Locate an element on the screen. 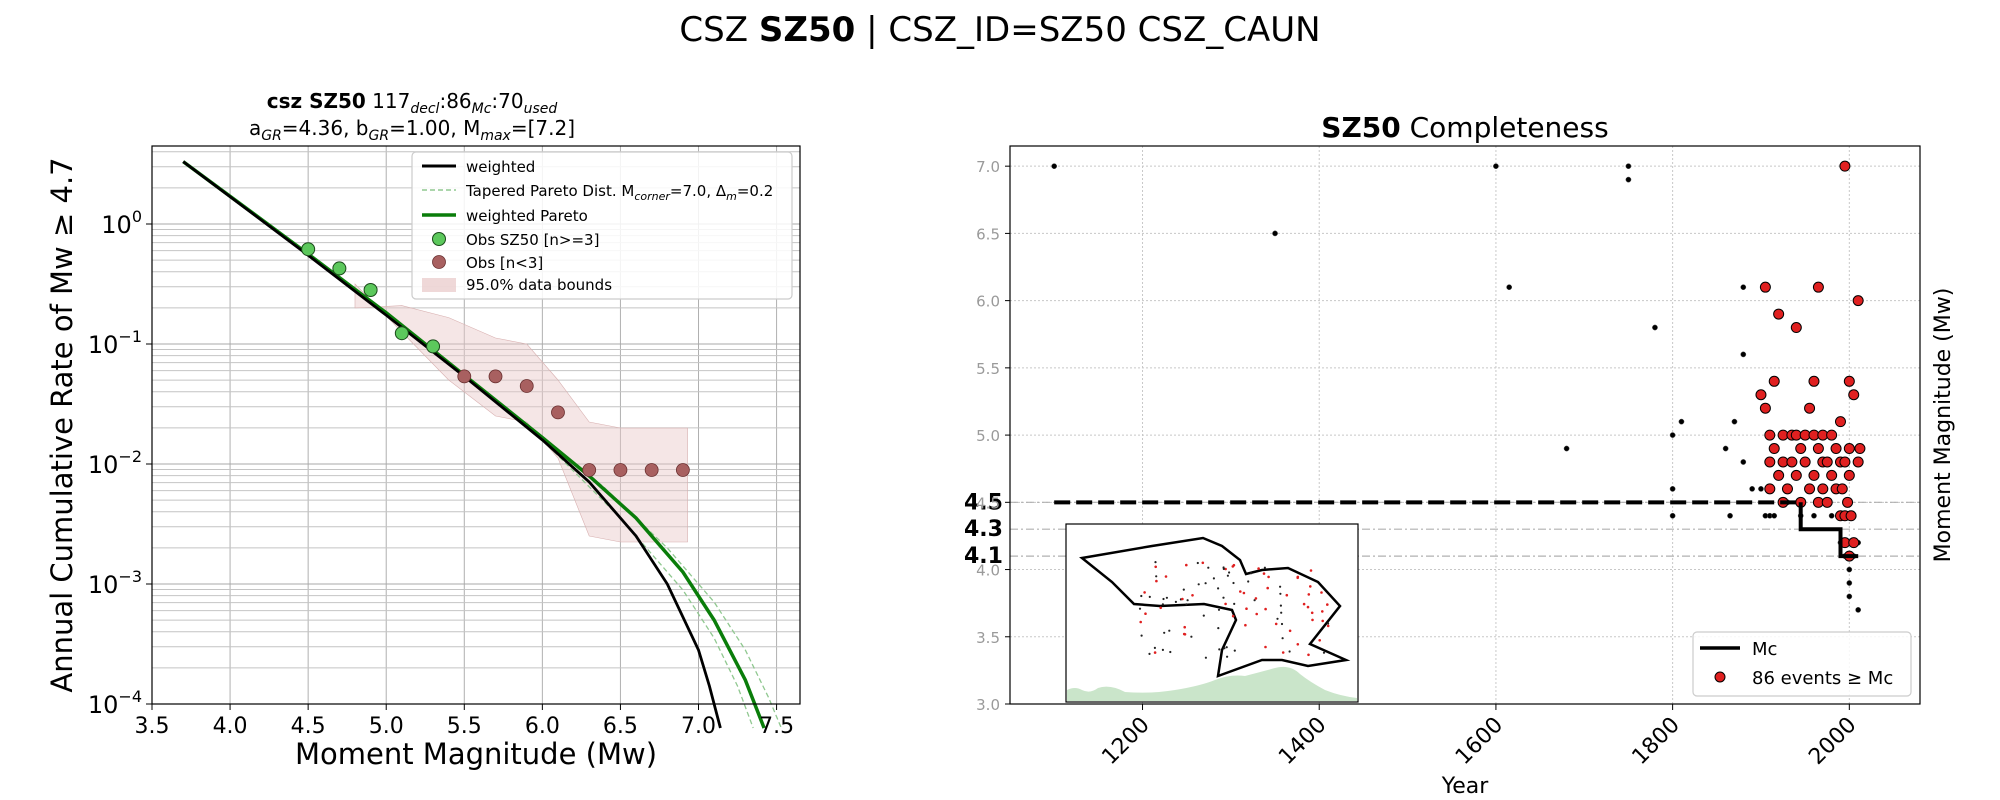  right-x-tick-label: 1400 is located at coordinates (1302, 741).